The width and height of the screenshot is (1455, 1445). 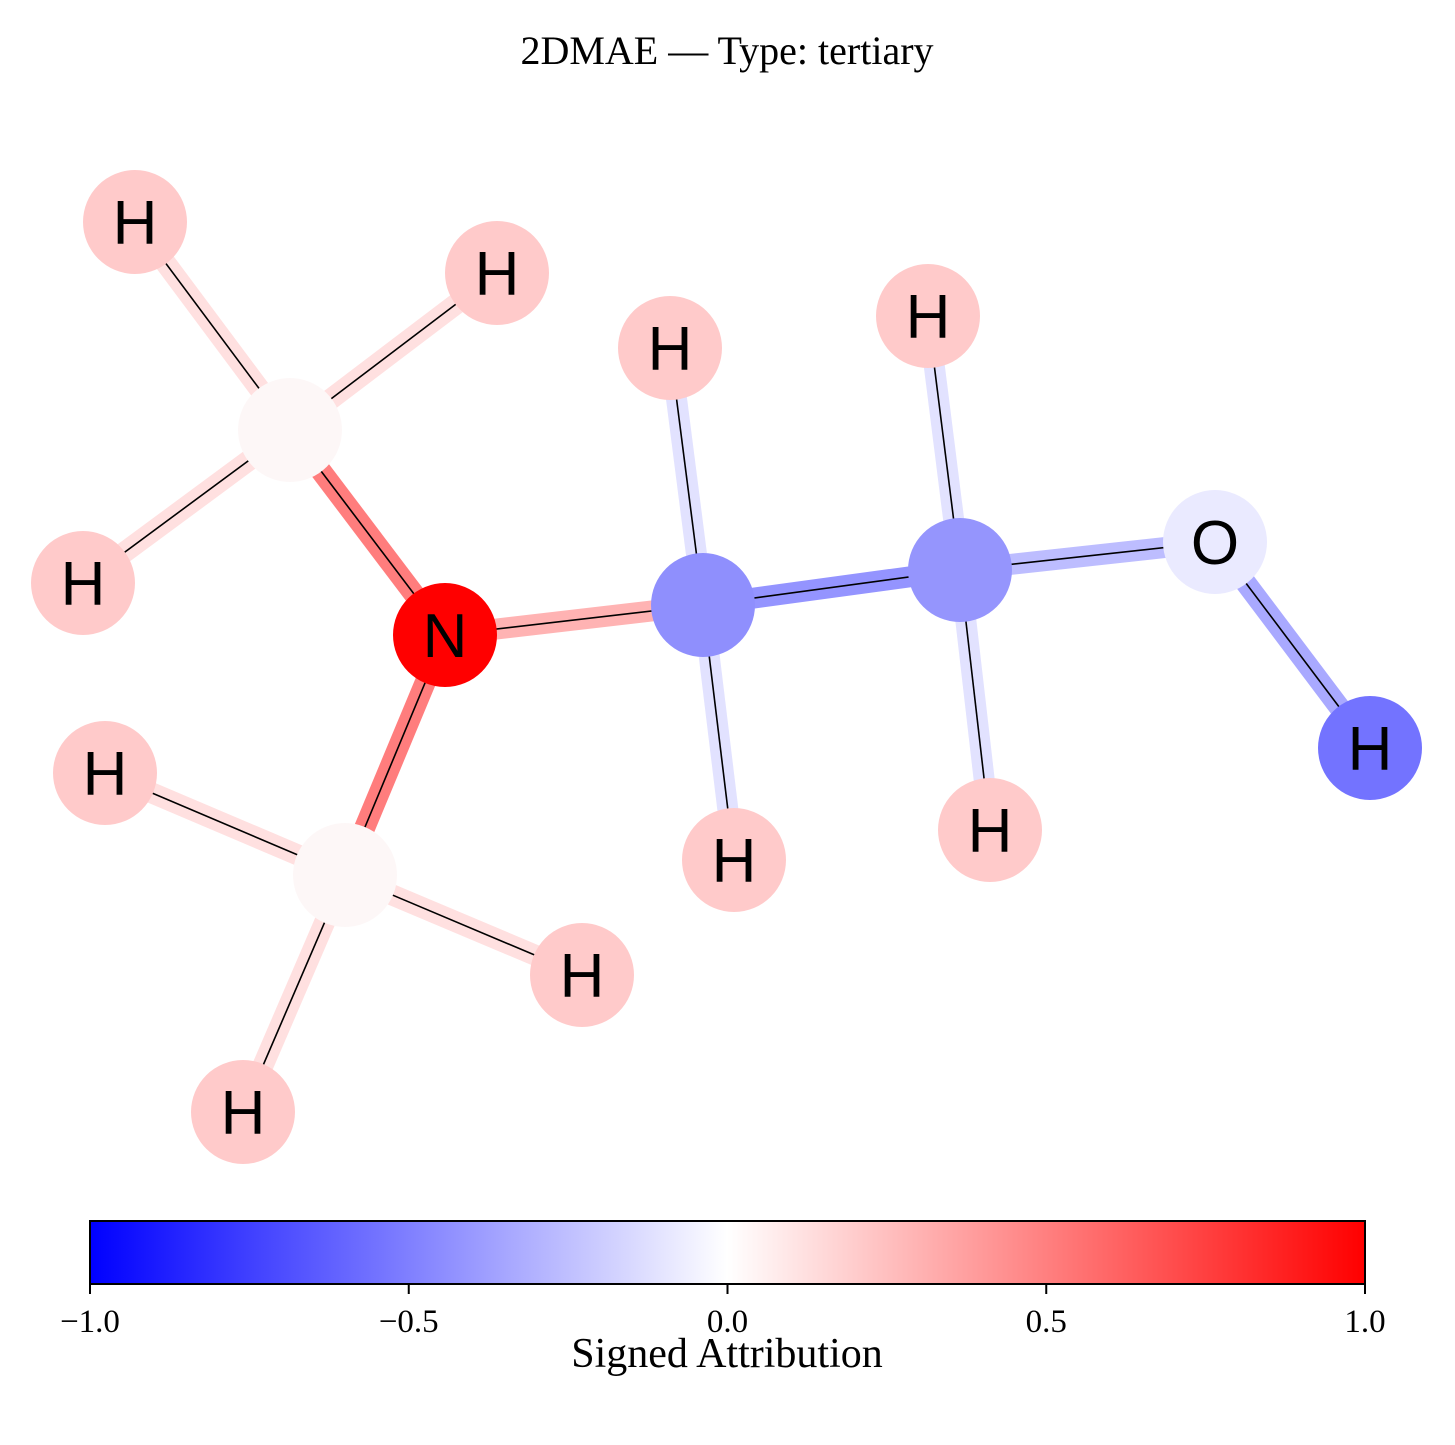 I want to click on atom-H4: H, so click(x=105, y=773).